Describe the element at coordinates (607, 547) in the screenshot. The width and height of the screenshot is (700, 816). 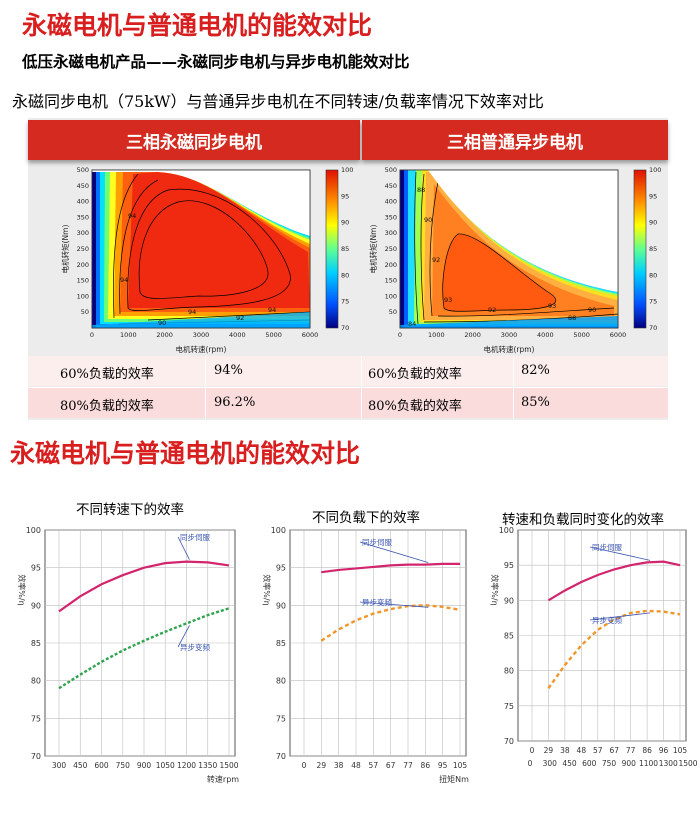
I see `legend-sync: 同步伺服` at that location.